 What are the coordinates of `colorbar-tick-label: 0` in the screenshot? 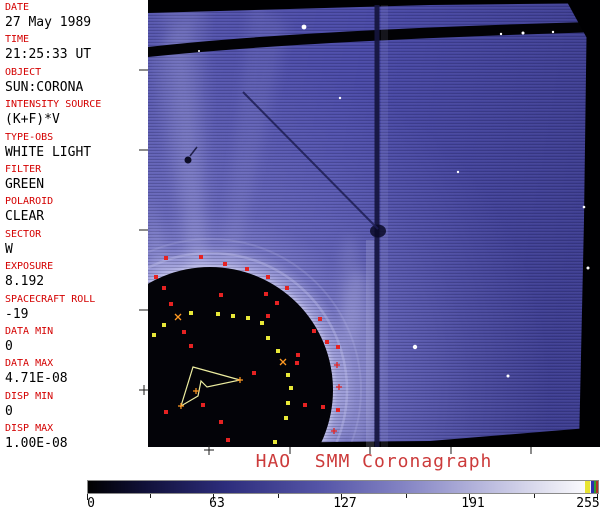 It's located at (91, 503).